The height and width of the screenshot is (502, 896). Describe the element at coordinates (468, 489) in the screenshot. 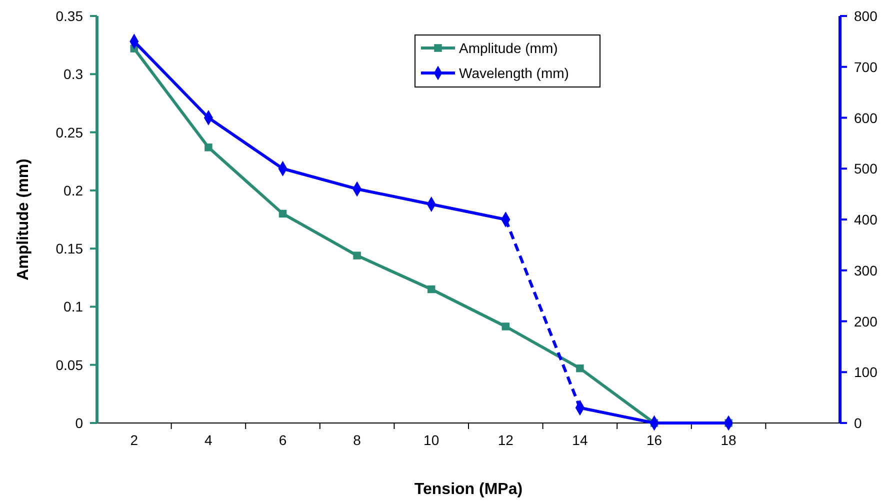

I see `x-axis-title: Tension (MPa)` at that location.